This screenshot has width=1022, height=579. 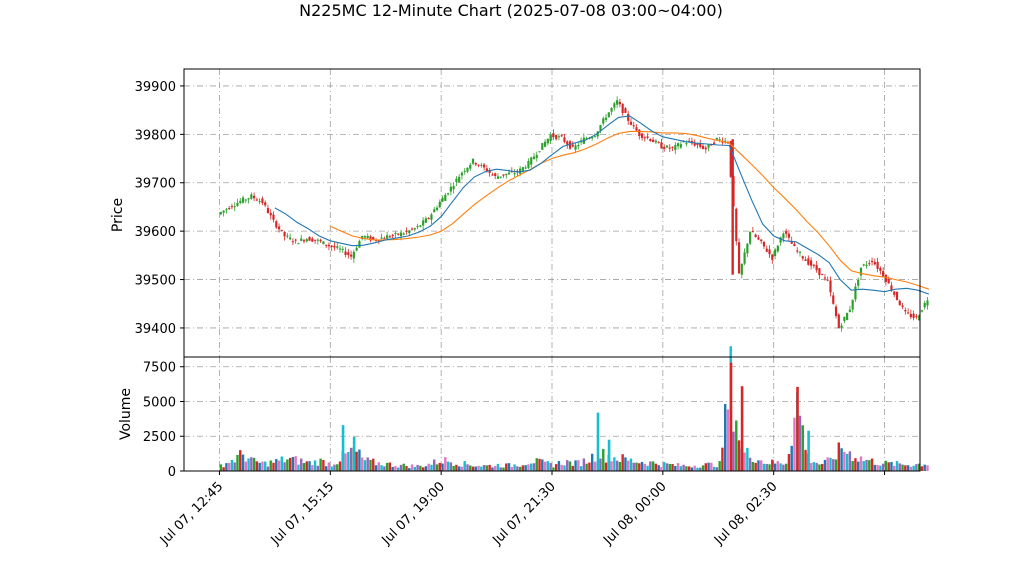 What do you see at coordinates (159, 437) in the screenshot?
I see `volume-tick-label: 2500` at bounding box center [159, 437].